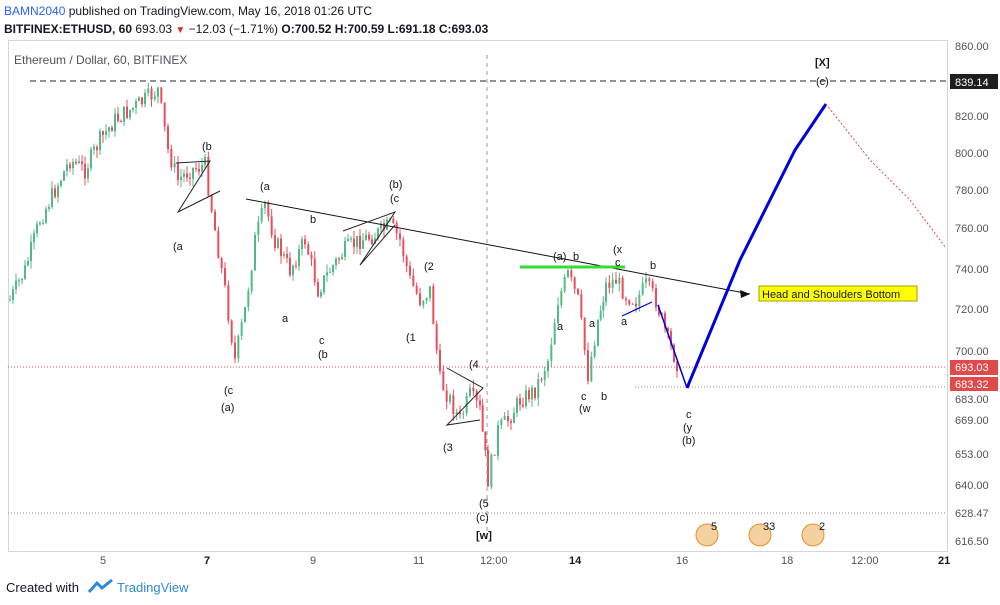 The height and width of the screenshot is (605, 1000). What do you see at coordinates (831, 295) in the screenshot?
I see `annotation-text: Head and Shoulders Bottom` at bounding box center [831, 295].